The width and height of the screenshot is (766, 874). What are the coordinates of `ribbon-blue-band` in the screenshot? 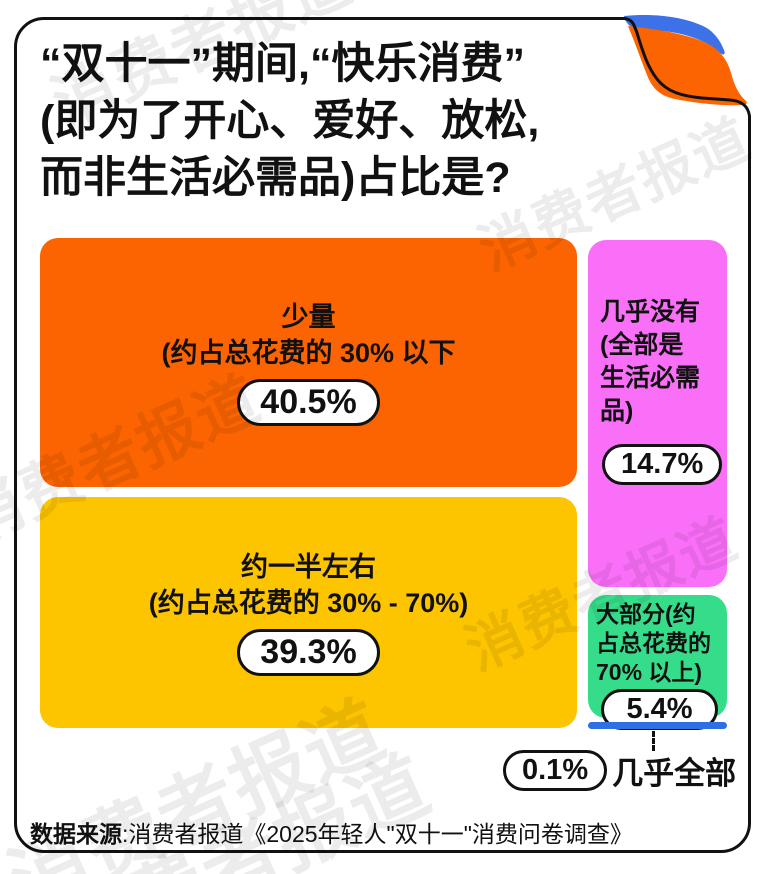 It's located at (674, 35).